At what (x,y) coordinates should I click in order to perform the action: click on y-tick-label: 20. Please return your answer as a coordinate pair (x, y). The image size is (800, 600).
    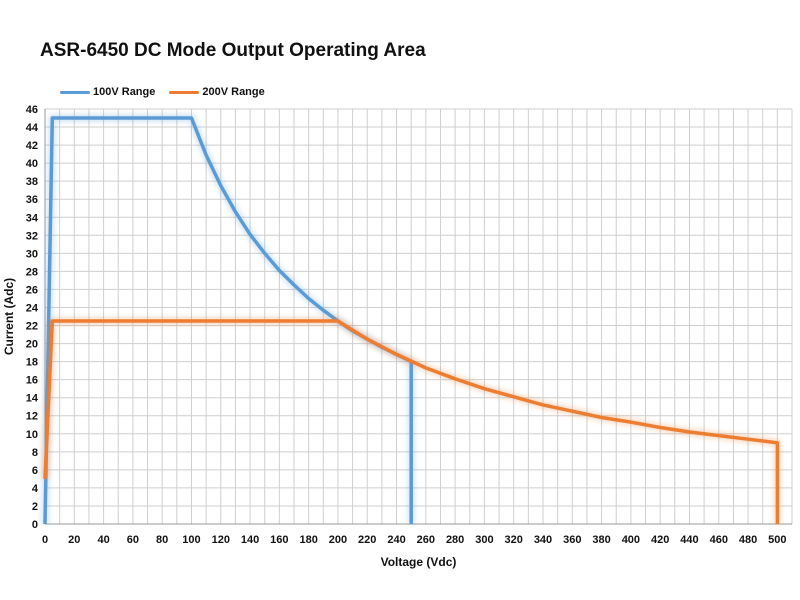
    Looking at the image, I should click on (32, 345).